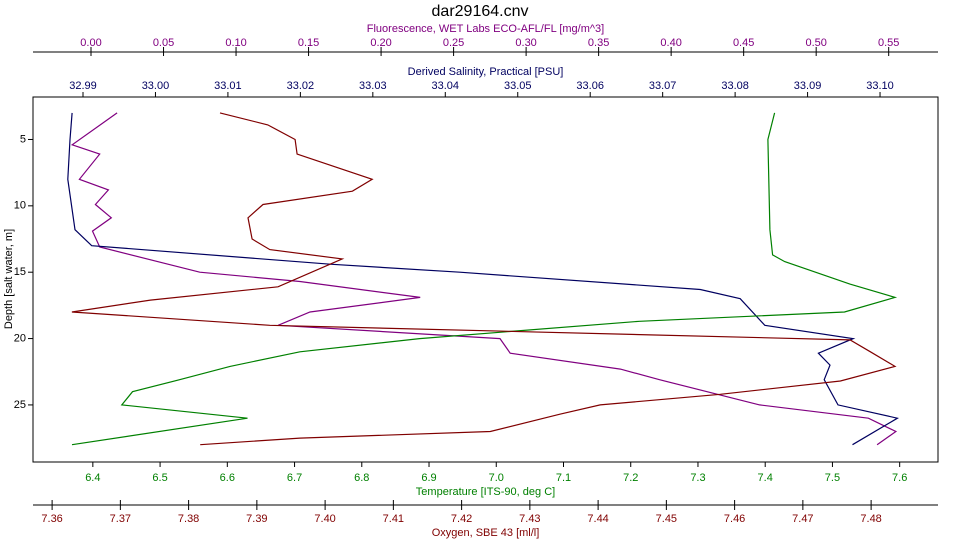  Describe the element at coordinates (870, 519) in the screenshot. I see `x-tick-label: 7.48` at that location.